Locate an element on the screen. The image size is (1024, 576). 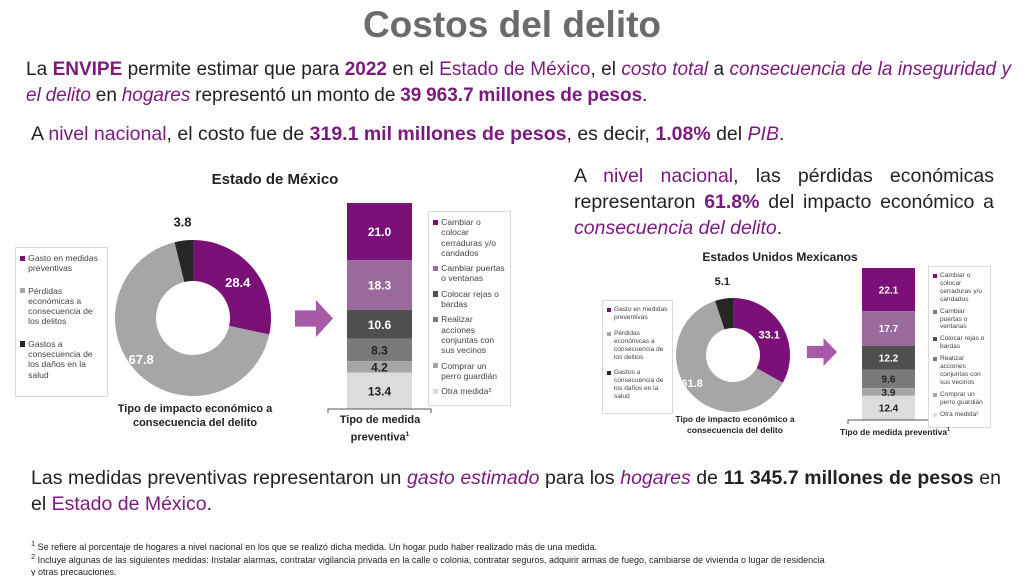
text: en el is located at coordinates (413, 69).